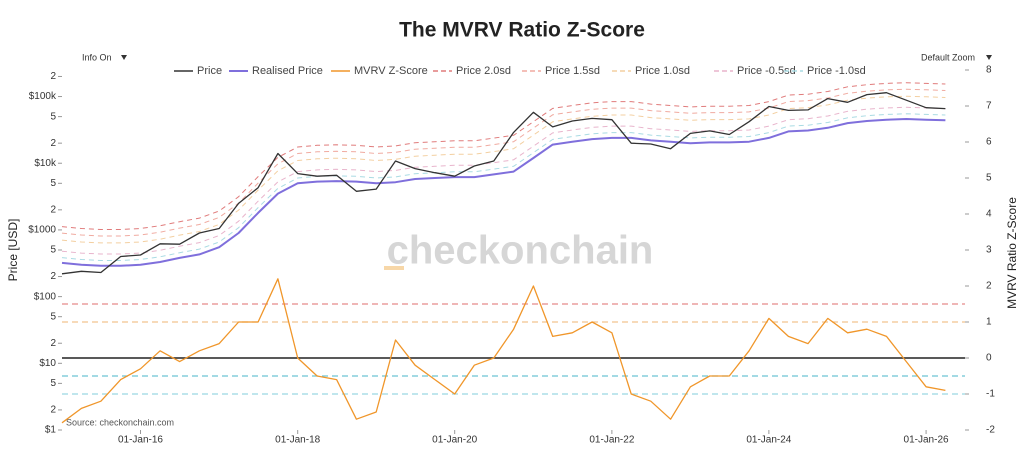  I want to click on info-toggle: Info On, so click(97, 57).